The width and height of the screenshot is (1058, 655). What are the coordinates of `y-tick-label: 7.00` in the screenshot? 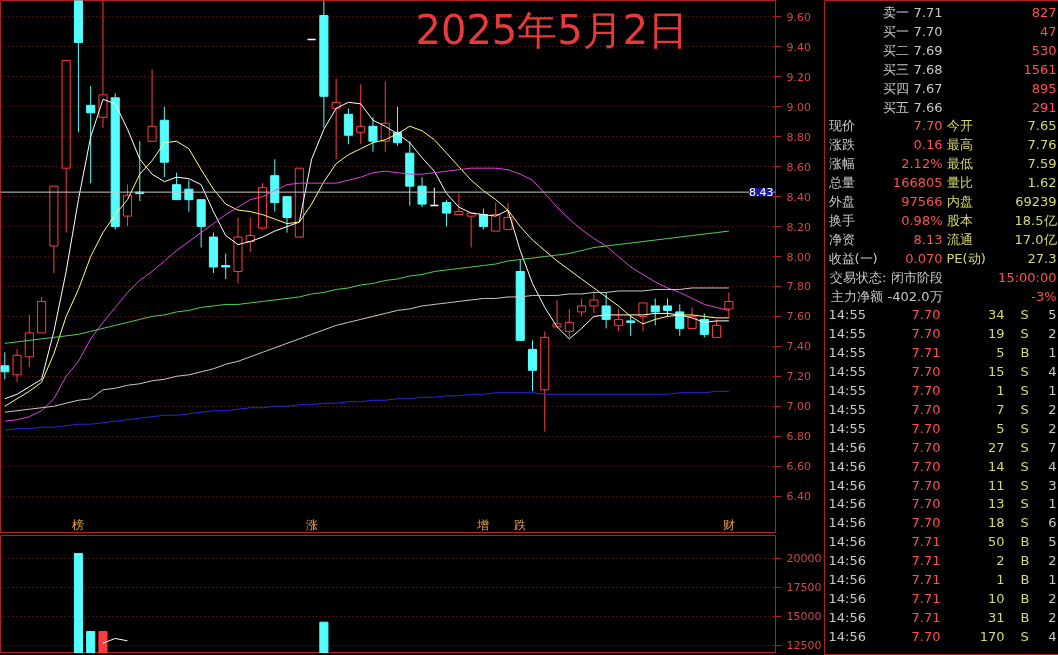 It's located at (798, 407).